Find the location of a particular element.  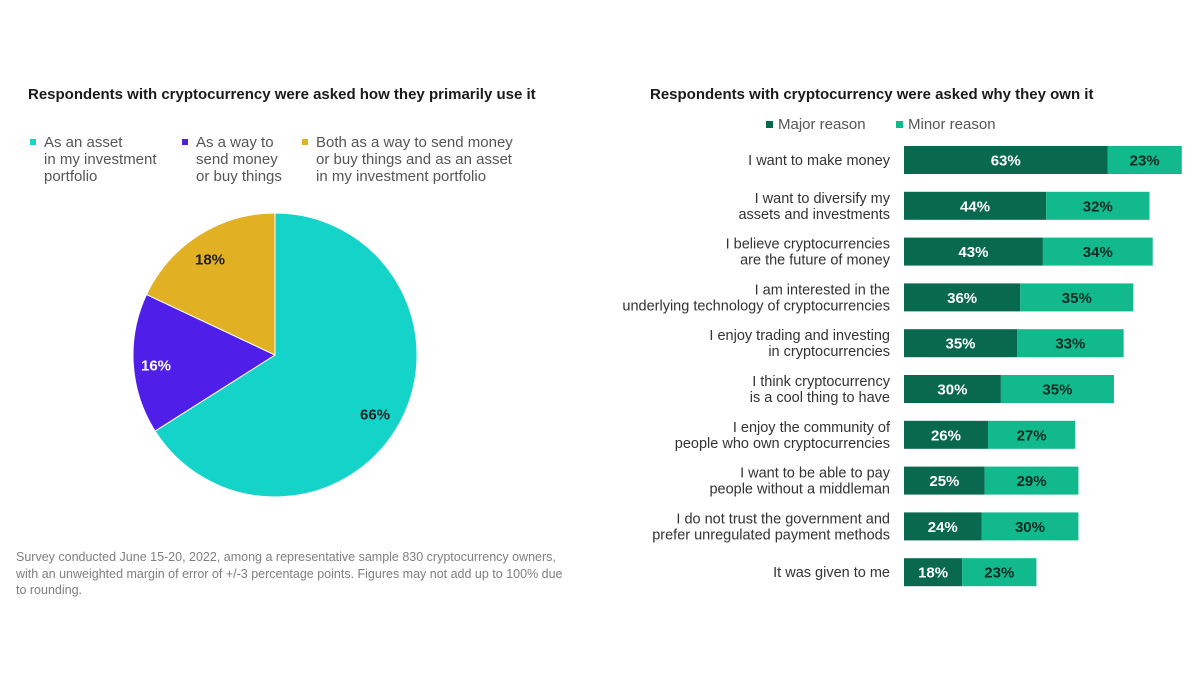

pie-chart: 66% 16% 18% is located at coordinates (275, 355).